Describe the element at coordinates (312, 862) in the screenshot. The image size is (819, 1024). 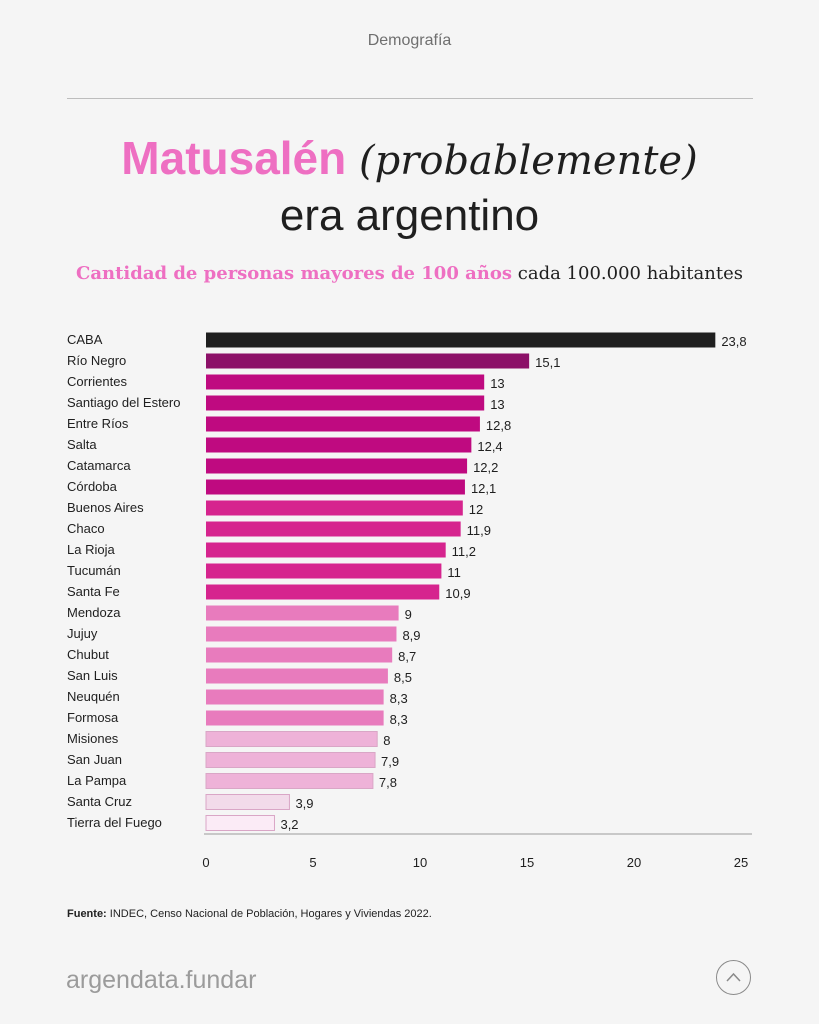
I see `x-tick-label: 5` at that location.